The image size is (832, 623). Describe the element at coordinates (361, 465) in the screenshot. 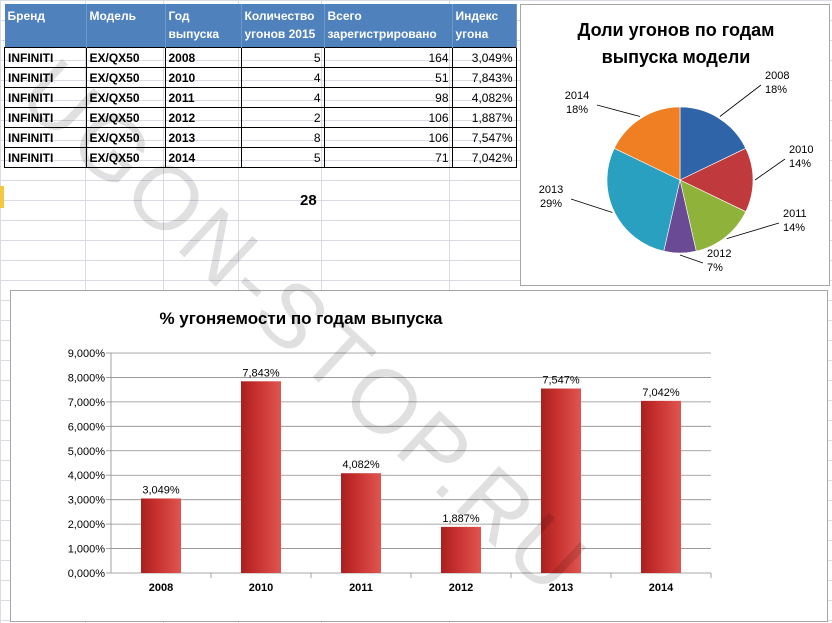

I see `bar-value-label: 4,082%` at that location.